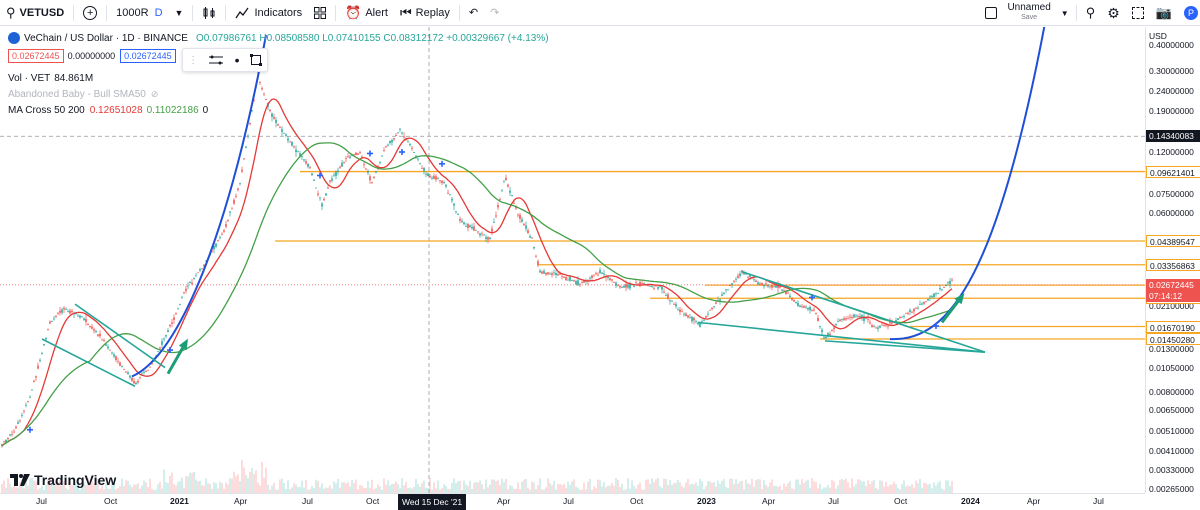 The image size is (1200, 510). I want to click on avatar-button: P, so click(1189, 13).